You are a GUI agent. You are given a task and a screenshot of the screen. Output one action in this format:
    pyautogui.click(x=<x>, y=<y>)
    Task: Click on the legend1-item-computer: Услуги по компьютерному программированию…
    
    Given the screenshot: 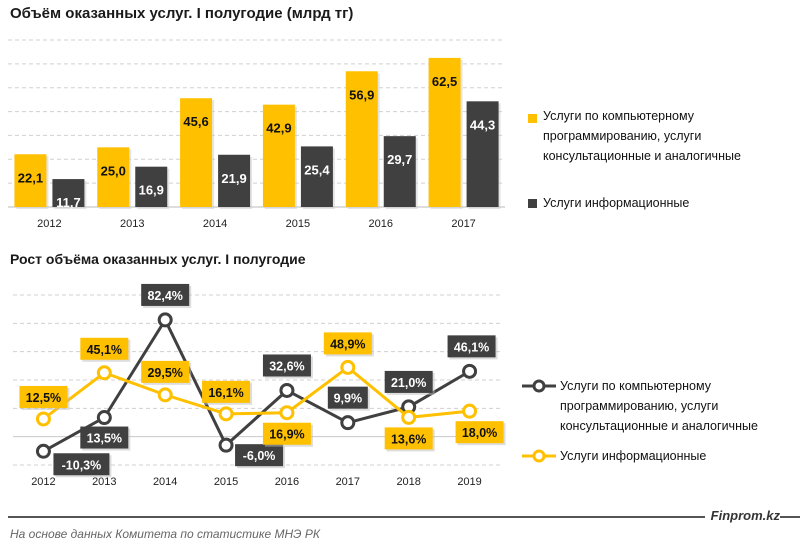 What is the action you would take?
    pyautogui.click(x=642, y=136)
    